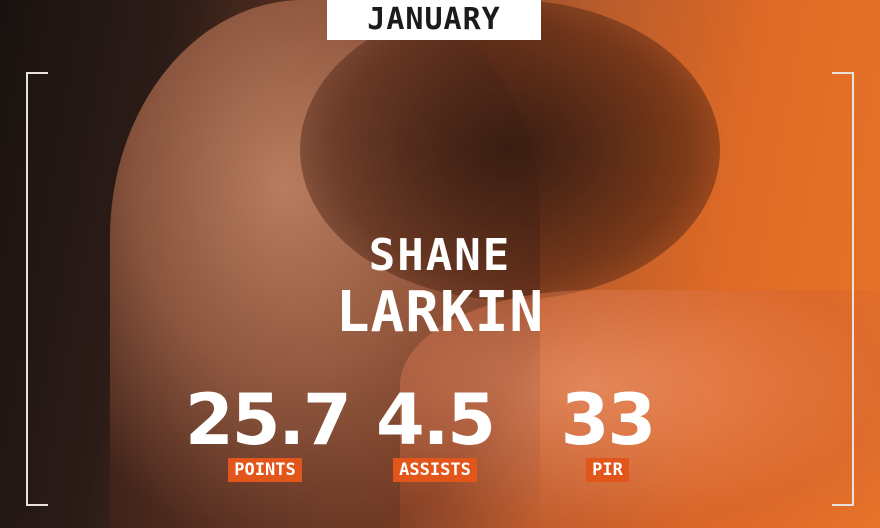  Describe the element at coordinates (607, 470) in the screenshot. I see `stat-label: PIR` at that location.